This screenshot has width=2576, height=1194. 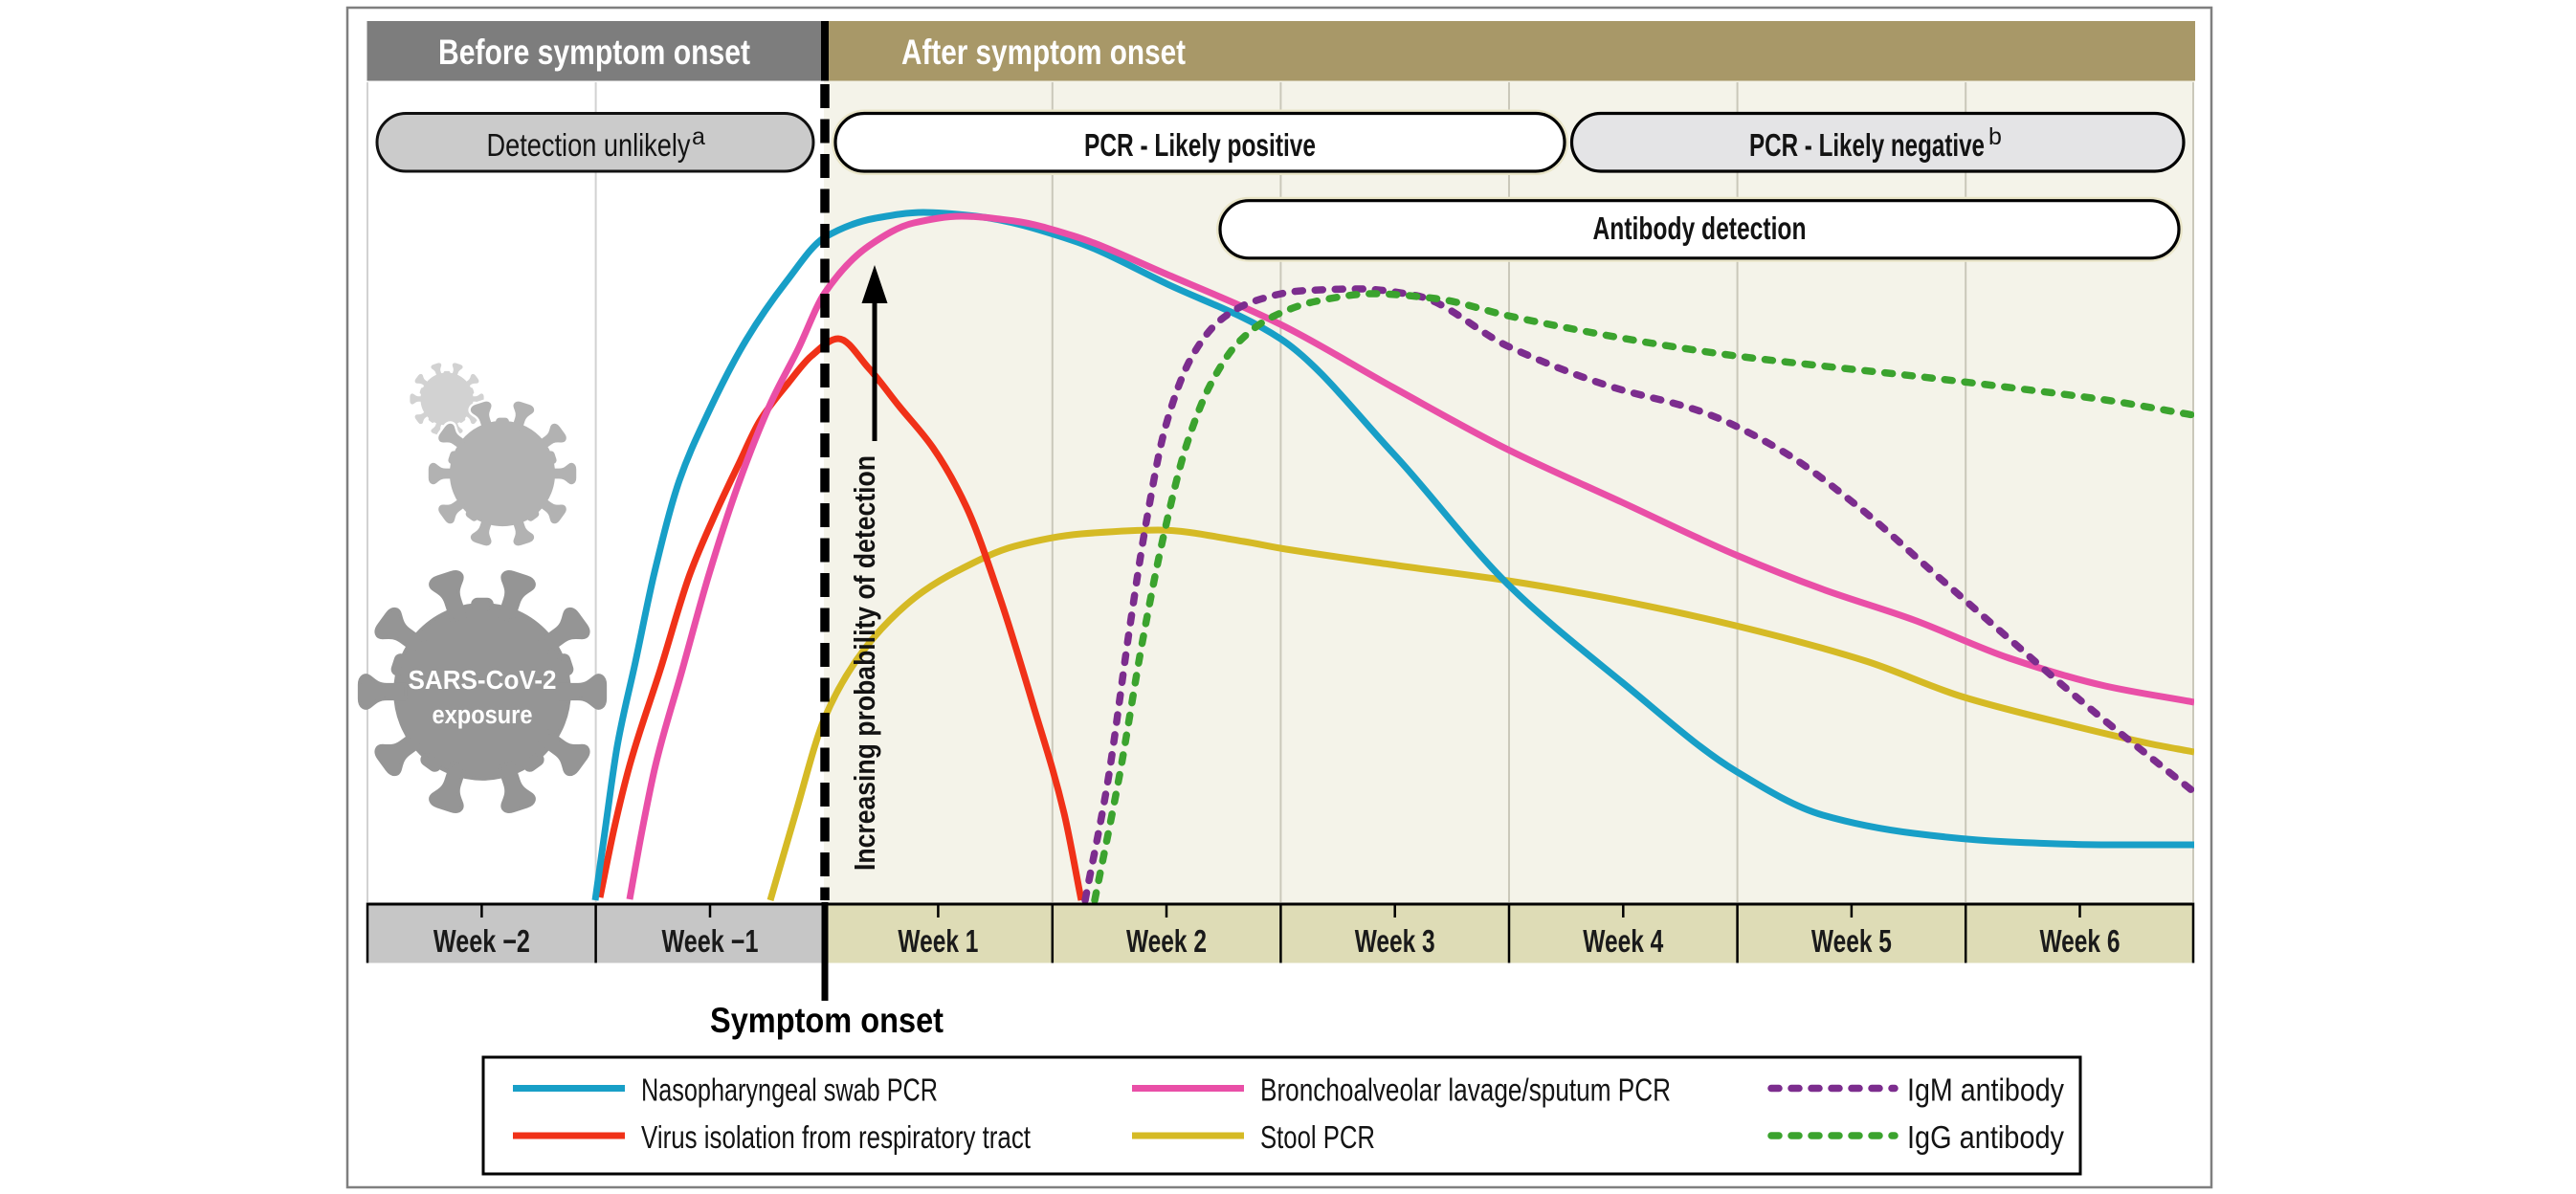 I want to click on svg-text: SARS-CoV-2, so click(x=483, y=680).